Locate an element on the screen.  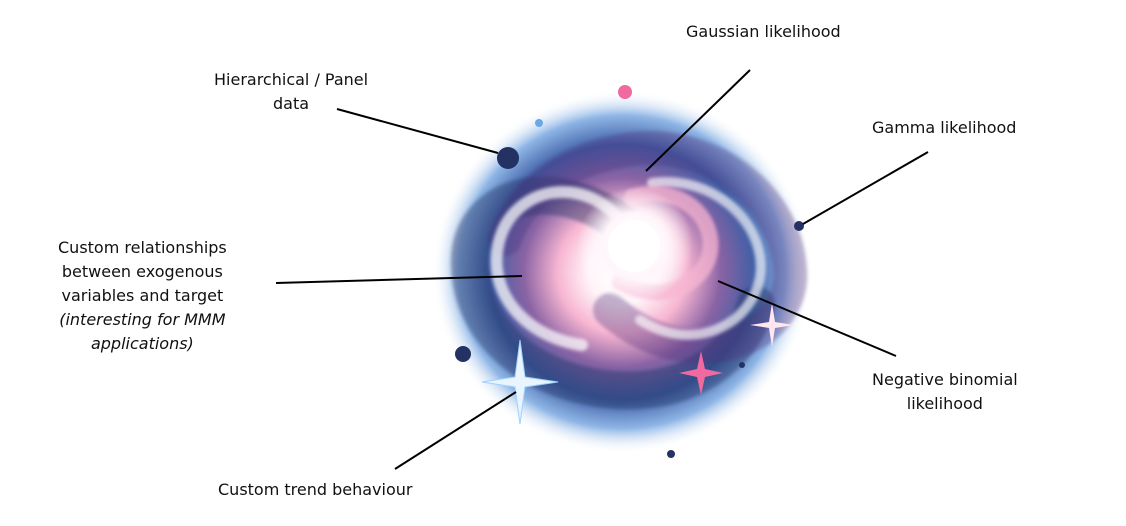
label-text: Custom relationships is located at coordinates (142, 247).